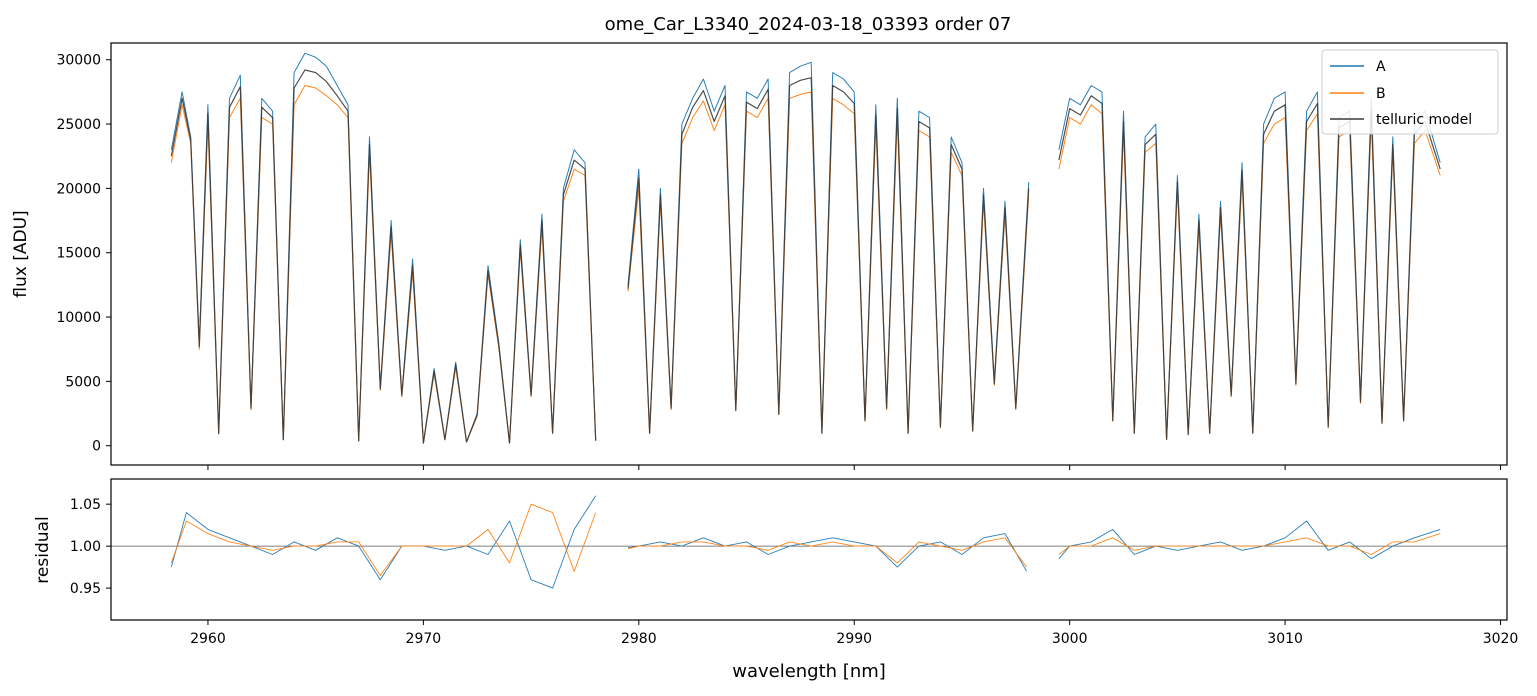 Image resolution: width=1537 pixels, height=696 pixels. I want to click on bottom-x-ticks: 2960 2970 2980 2990 3000 3010 3020, so click(854, 633).